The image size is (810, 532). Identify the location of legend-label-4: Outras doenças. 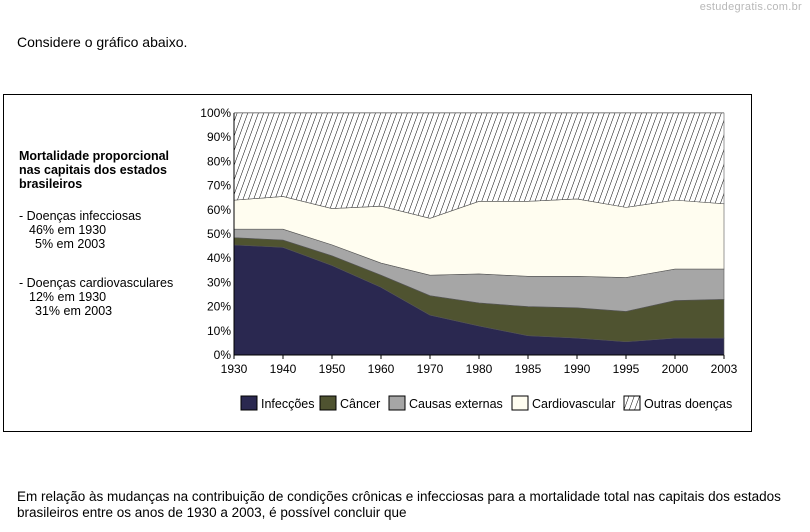
(688, 404).